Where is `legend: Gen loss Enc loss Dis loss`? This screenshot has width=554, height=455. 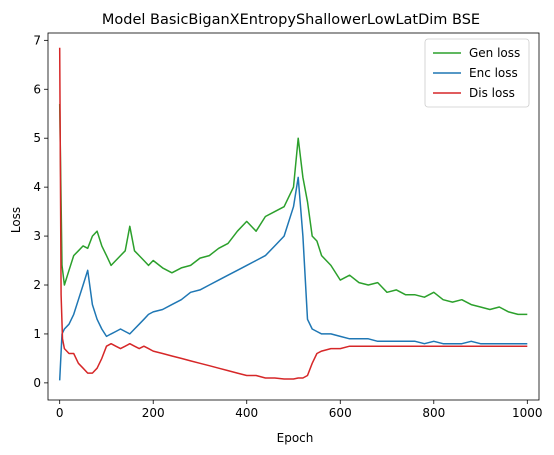 legend: Gen loss Enc loss Dis loss is located at coordinates (477, 73).